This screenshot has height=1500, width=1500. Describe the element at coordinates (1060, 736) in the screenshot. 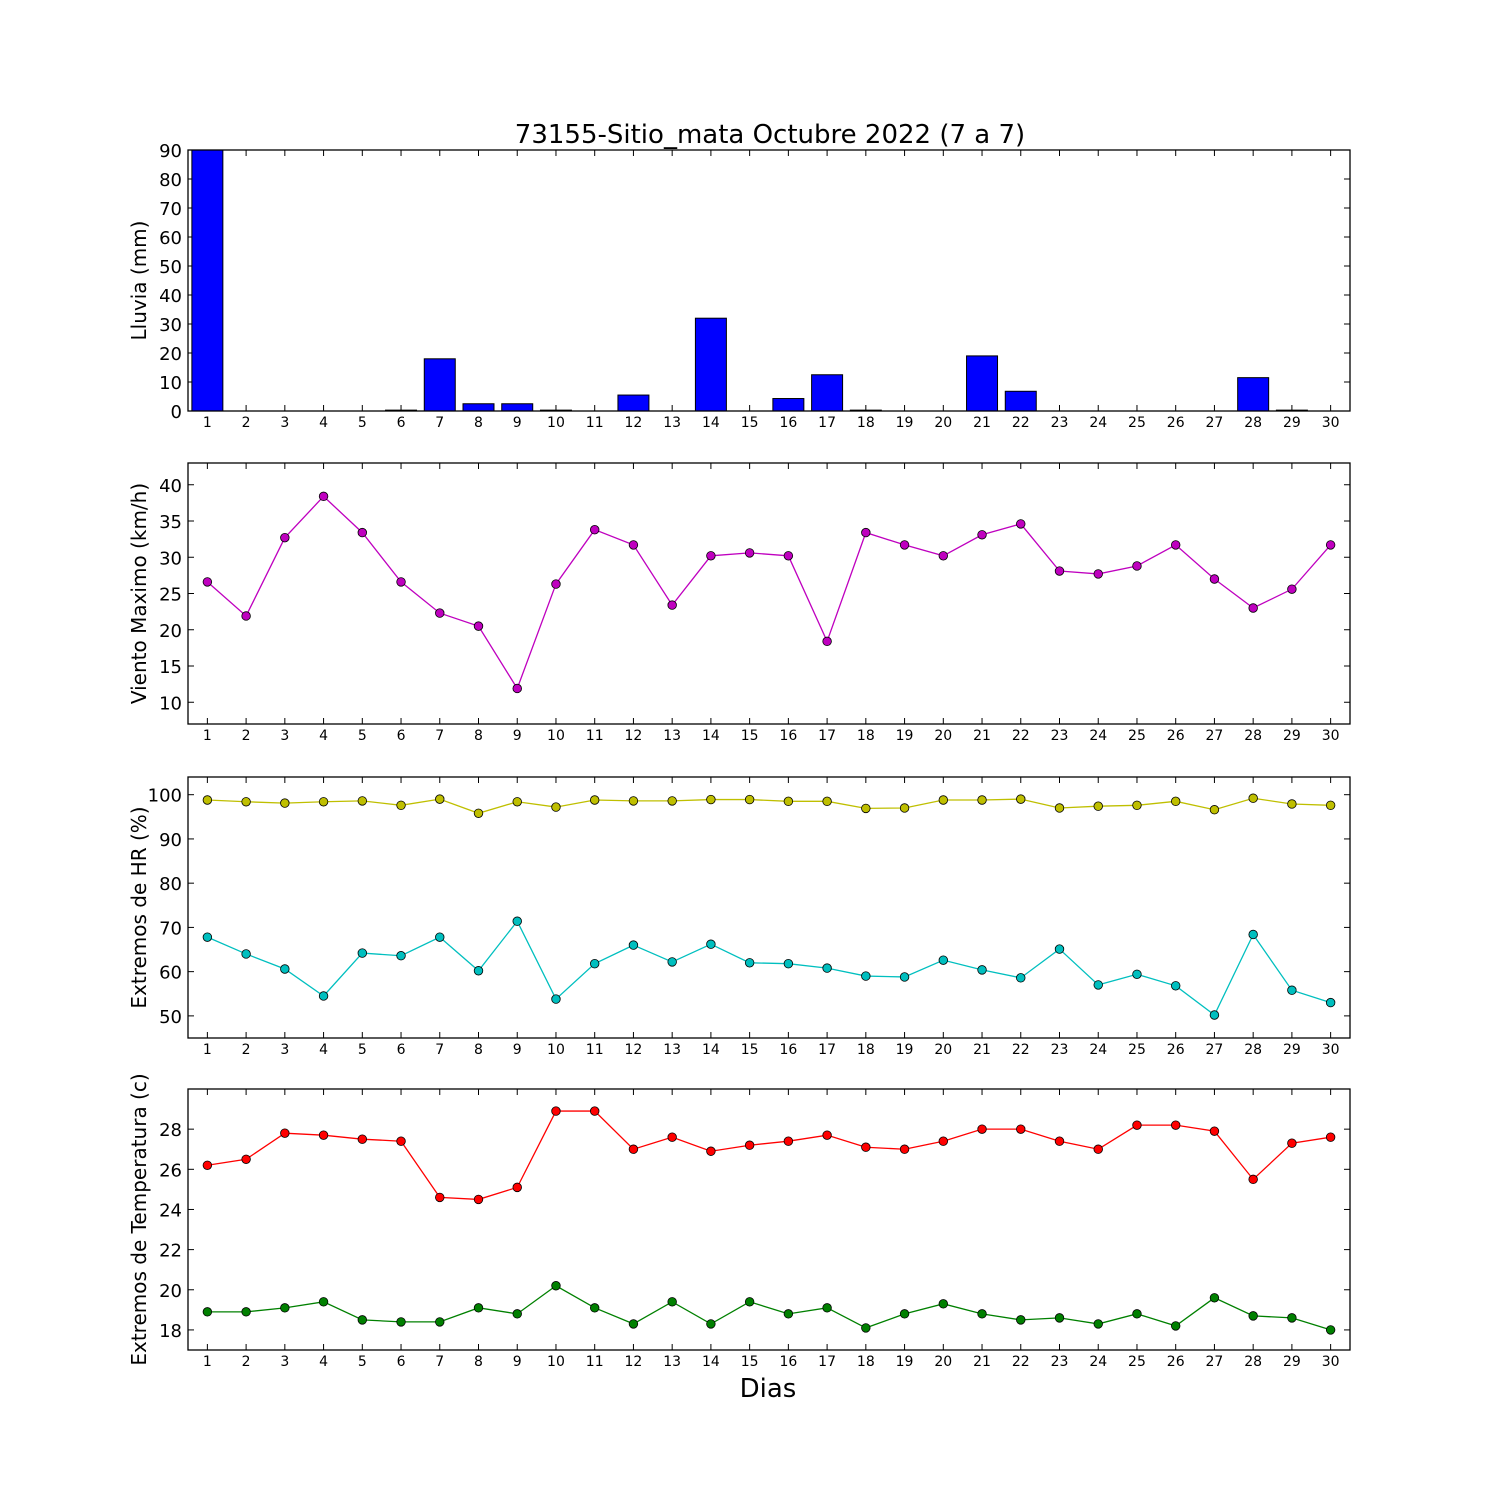

I see `x-tick-label: 23` at that location.